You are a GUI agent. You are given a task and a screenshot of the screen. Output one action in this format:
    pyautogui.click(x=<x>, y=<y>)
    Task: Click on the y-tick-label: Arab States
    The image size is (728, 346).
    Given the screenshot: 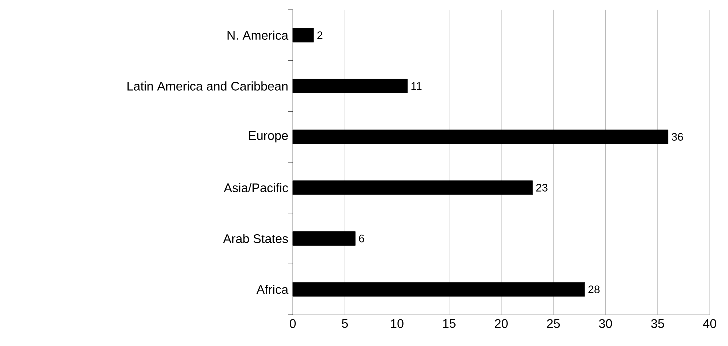 What is the action you would take?
    pyautogui.click(x=255, y=239)
    